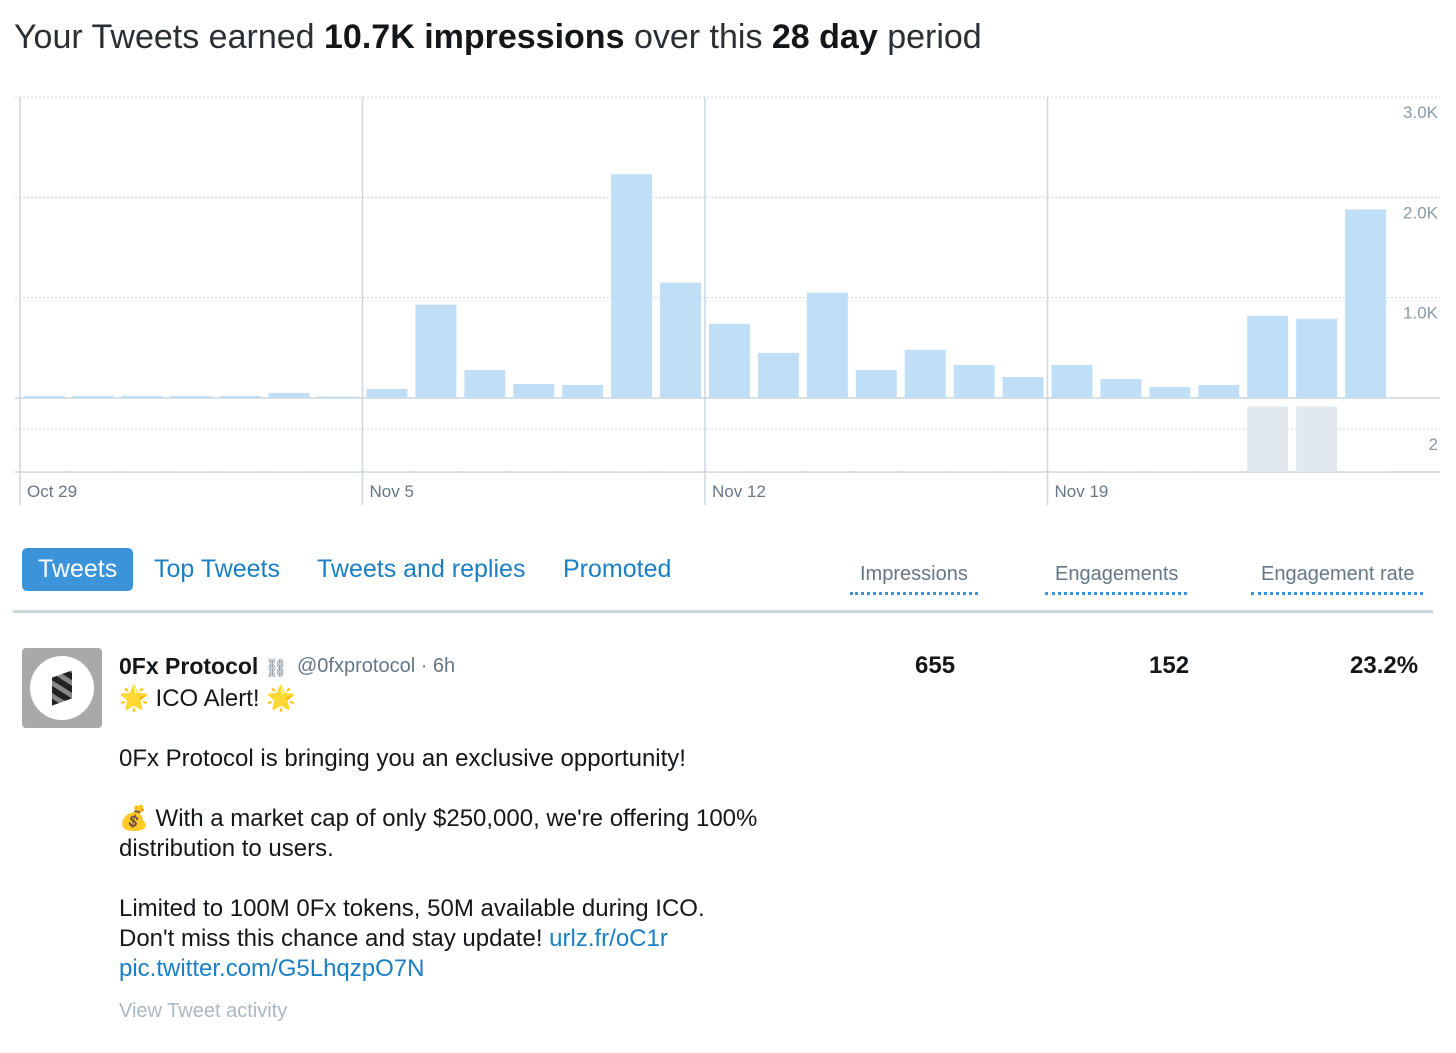 The image size is (1456, 1053). I want to click on y-tick-label: 3.0K, so click(1421, 112).